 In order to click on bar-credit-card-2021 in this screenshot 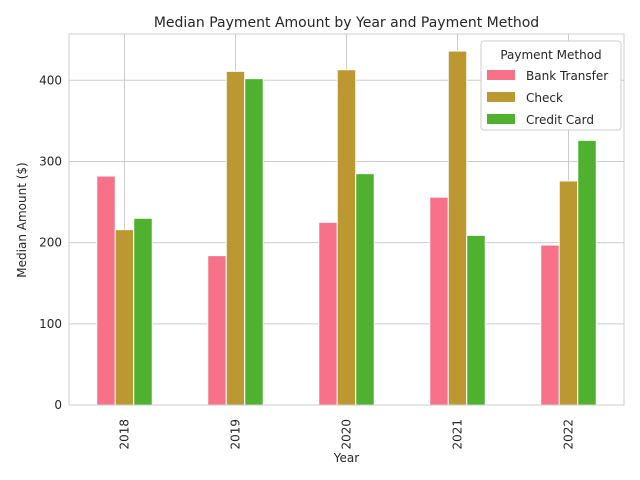, I will do `click(476, 320)`.